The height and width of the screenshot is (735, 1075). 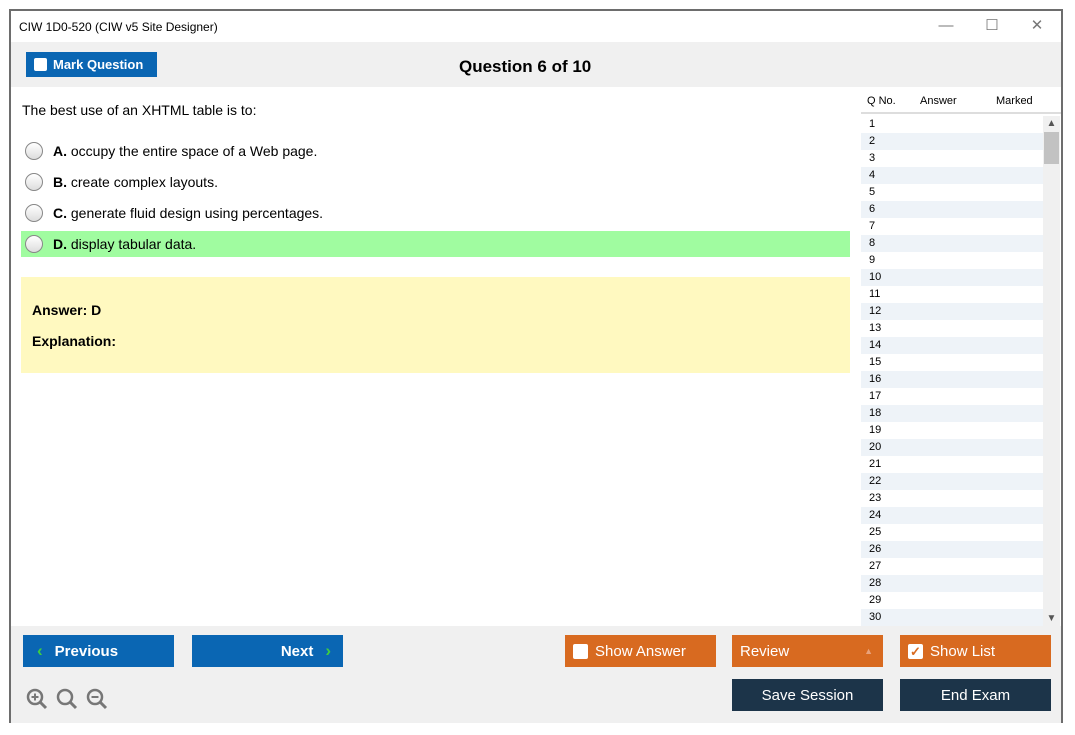 What do you see at coordinates (961, 100) in the screenshot?
I see `list-header: Q No. Answer Marked` at bounding box center [961, 100].